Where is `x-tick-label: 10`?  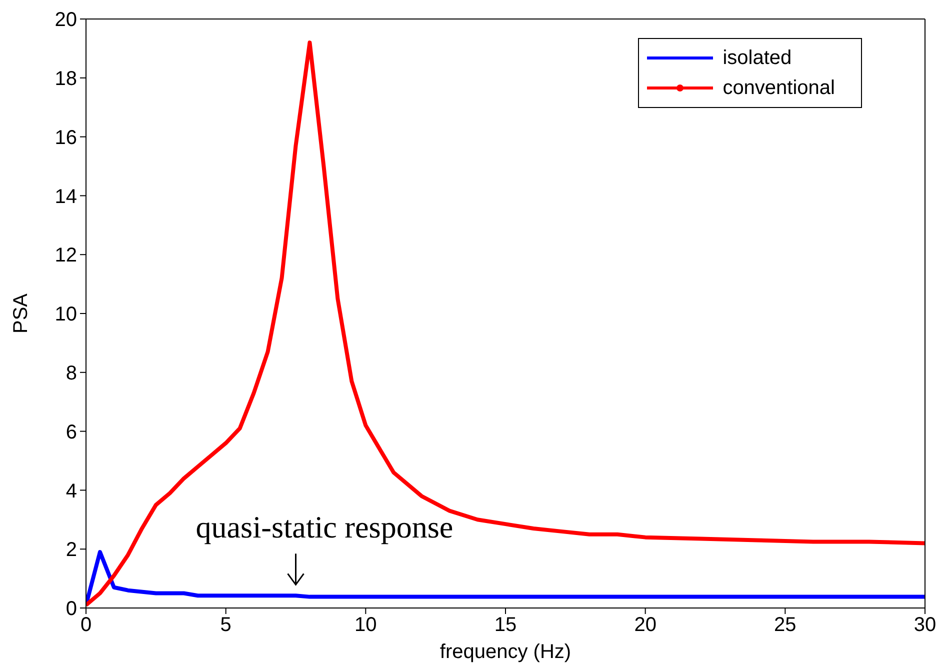
x-tick-label: 10 is located at coordinates (365, 625).